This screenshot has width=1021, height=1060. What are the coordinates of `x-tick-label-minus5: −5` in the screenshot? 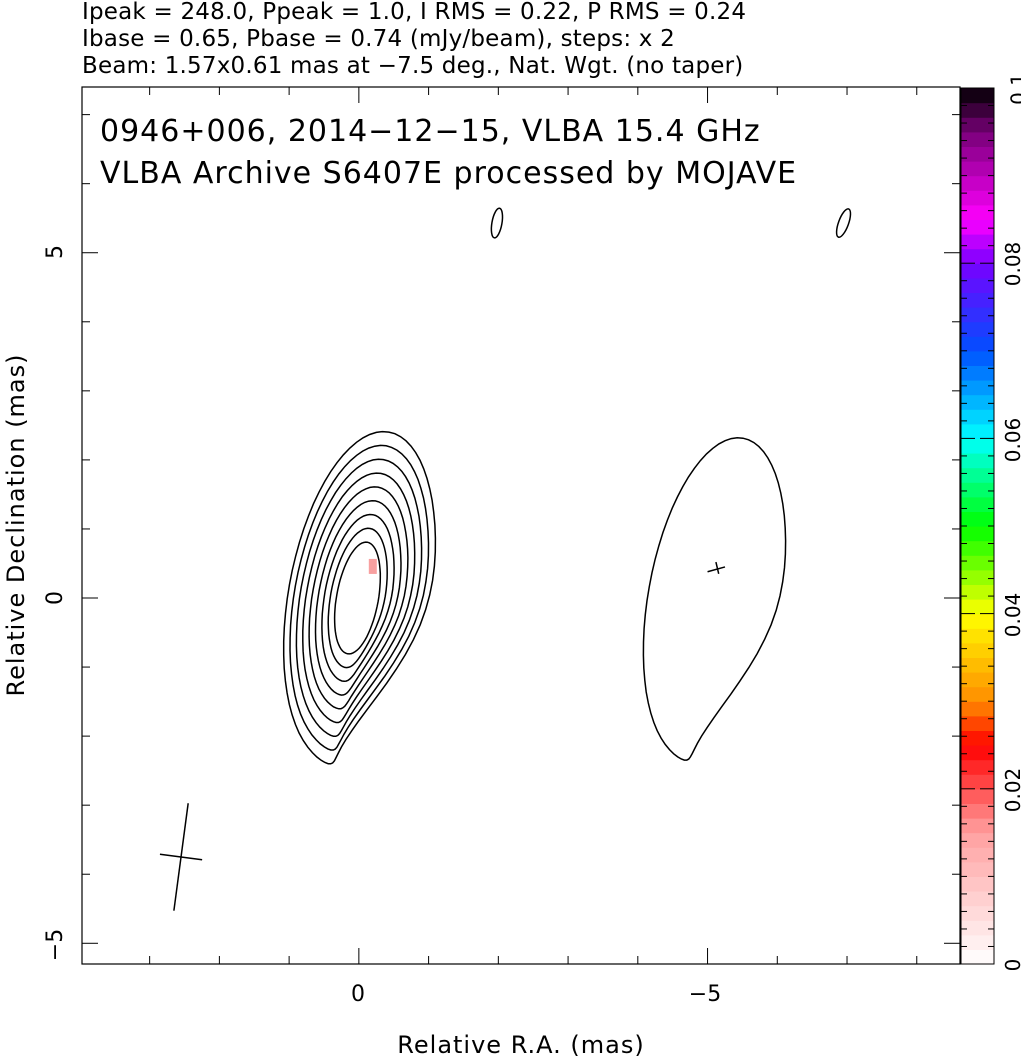 It's located at (705, 994).